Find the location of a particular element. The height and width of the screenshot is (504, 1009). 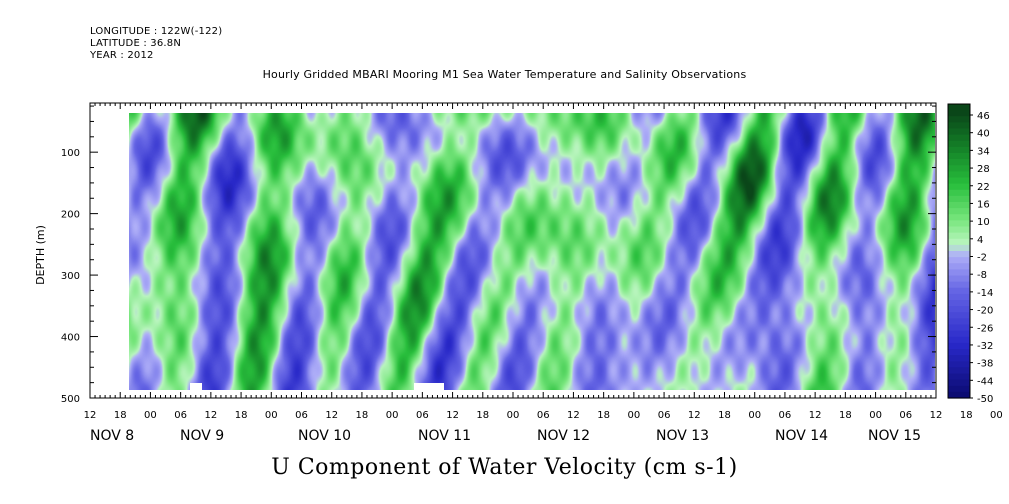

colorbar-label: -32 is located at coordinates (985, 346).